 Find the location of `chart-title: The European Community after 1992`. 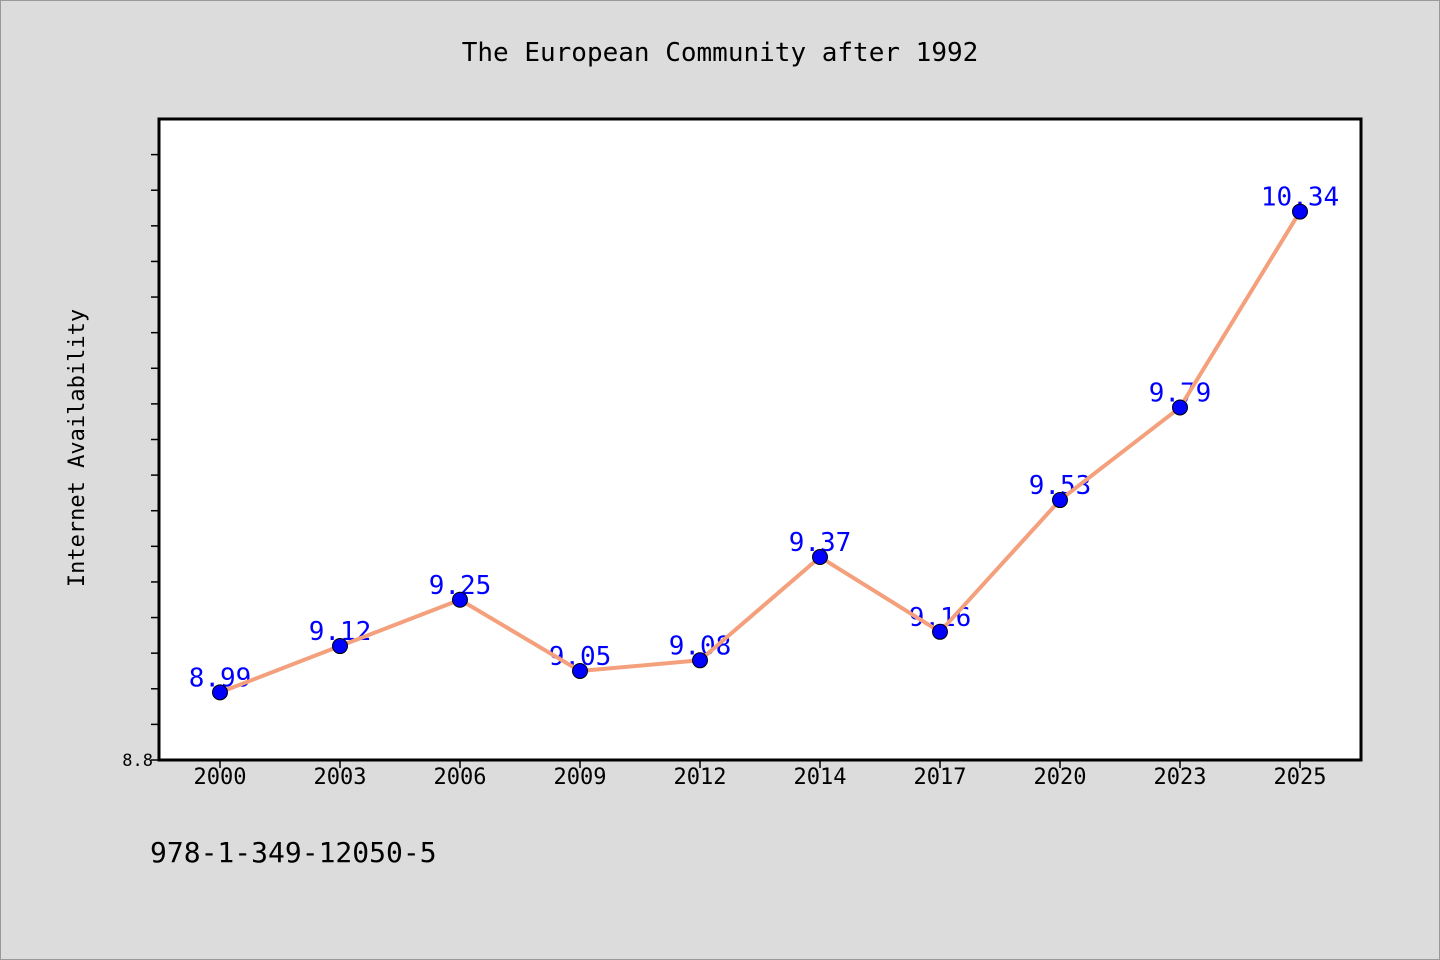

chart-title: The European Community after 1992 is located at coordinates (720, 53).